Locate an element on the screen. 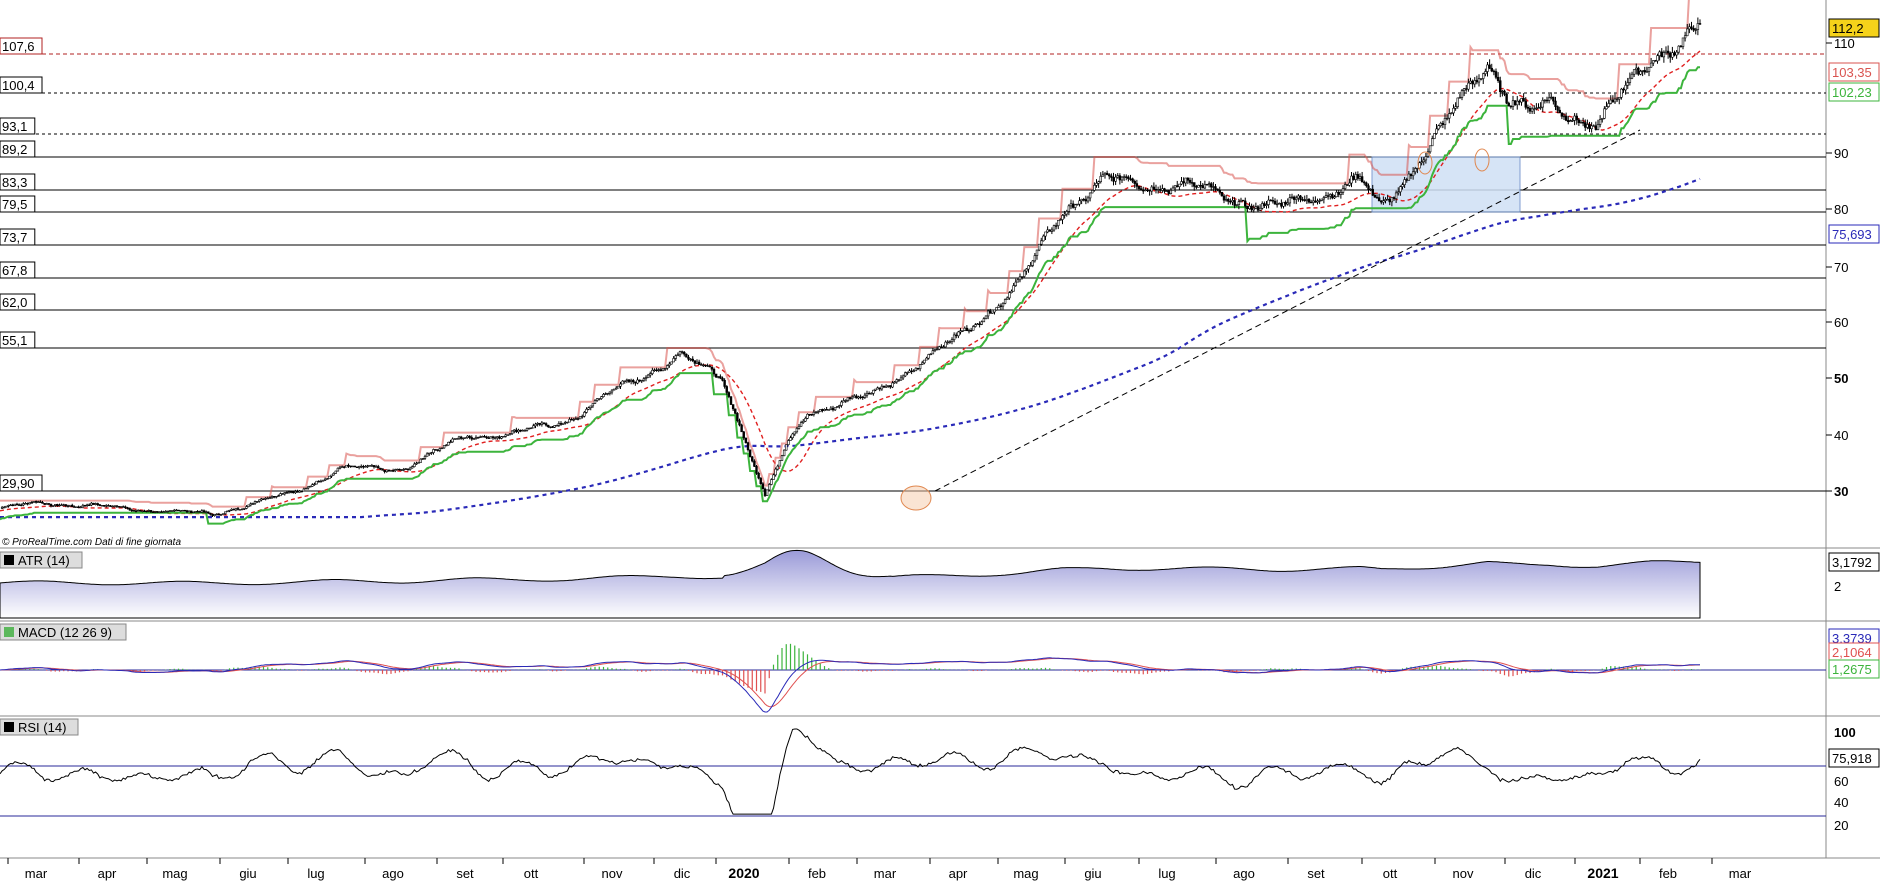  level-label: 55,1 is located at coordinates (14, 340).